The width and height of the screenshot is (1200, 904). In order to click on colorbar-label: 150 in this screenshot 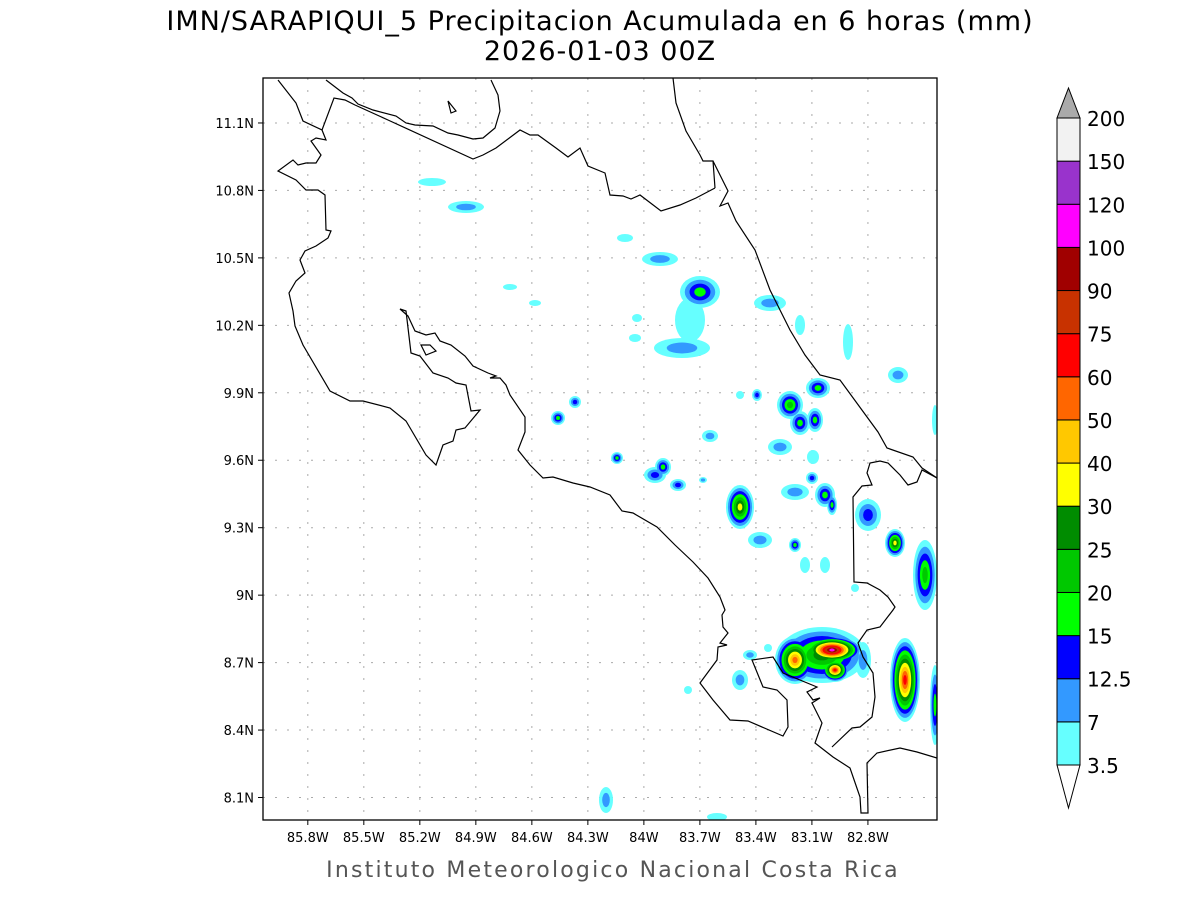, I will do `click(1106, 162)`.